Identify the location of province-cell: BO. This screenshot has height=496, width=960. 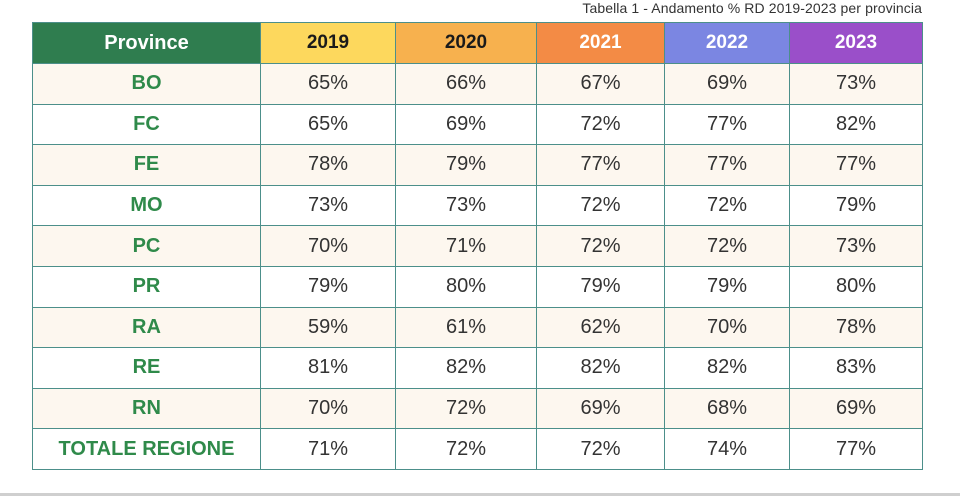
(146, 84).